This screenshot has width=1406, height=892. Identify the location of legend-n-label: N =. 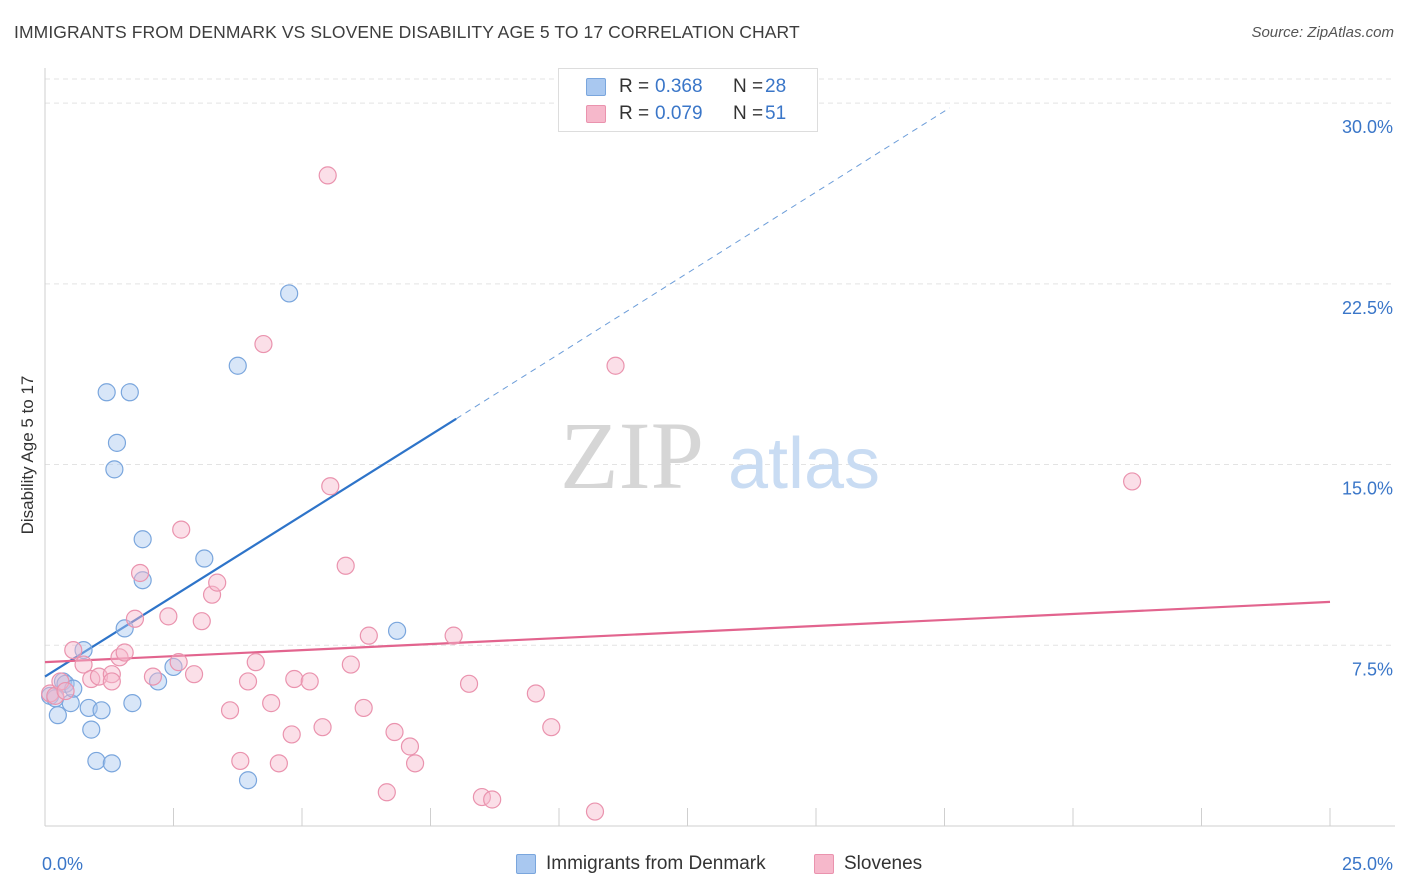
(748, 86).